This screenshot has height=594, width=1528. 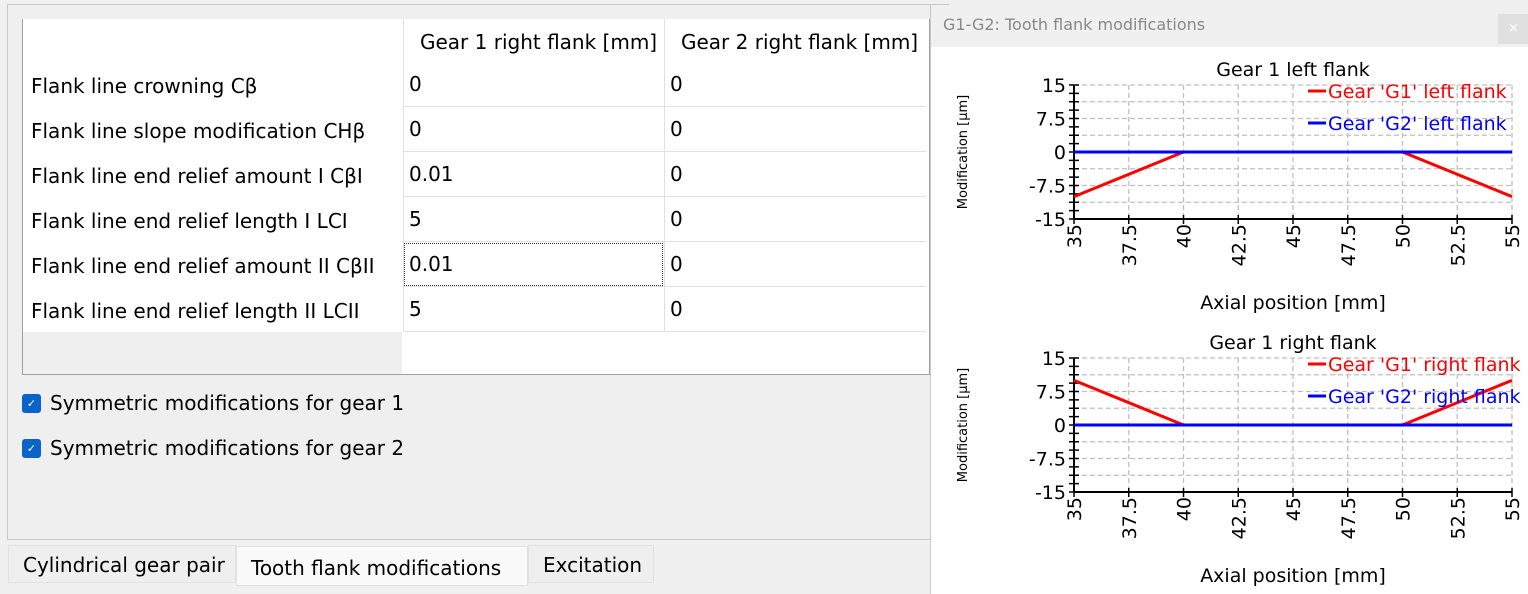 What do you see at coordinates (227, 448) in the screenshot?
I see `symmetric-gear2-label: Symmetric modifications for gear 2` at bounding box center [227, 448].